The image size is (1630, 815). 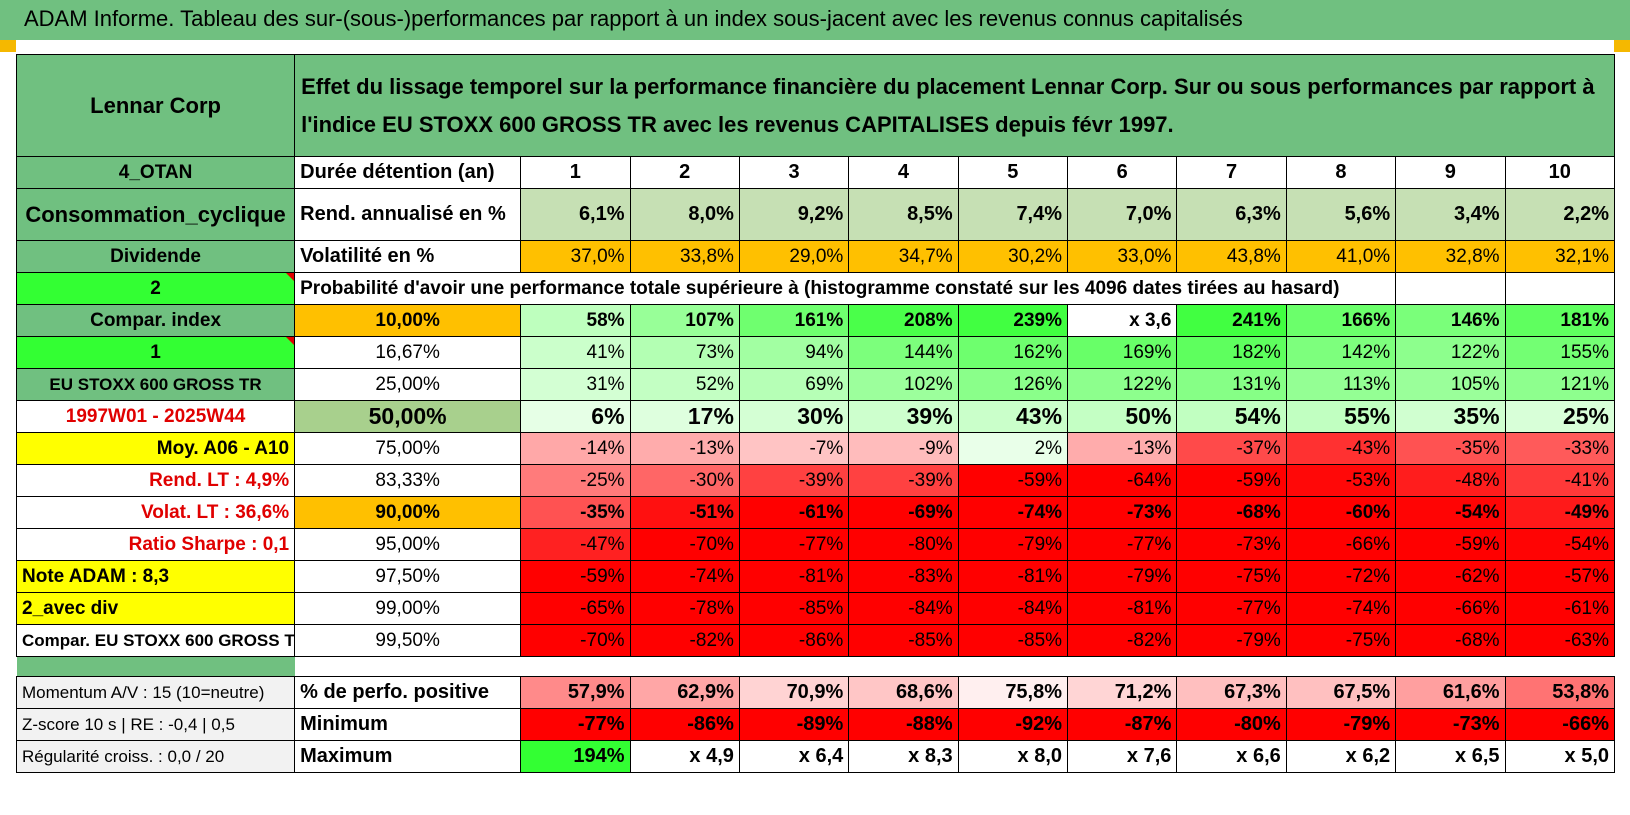 I want to click on side-label: Compar. EU STOXX 600 GROSS TR, so click(x=155, y=640).